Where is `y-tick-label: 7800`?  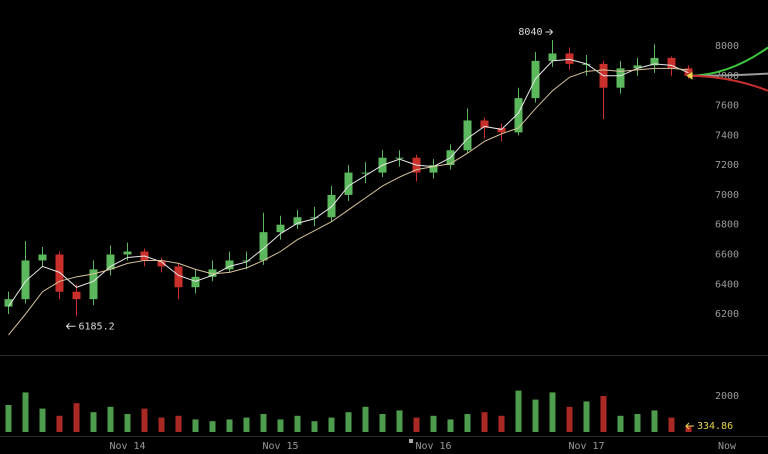 y-tick-label: 7800 is located at coordinates (727, 76).